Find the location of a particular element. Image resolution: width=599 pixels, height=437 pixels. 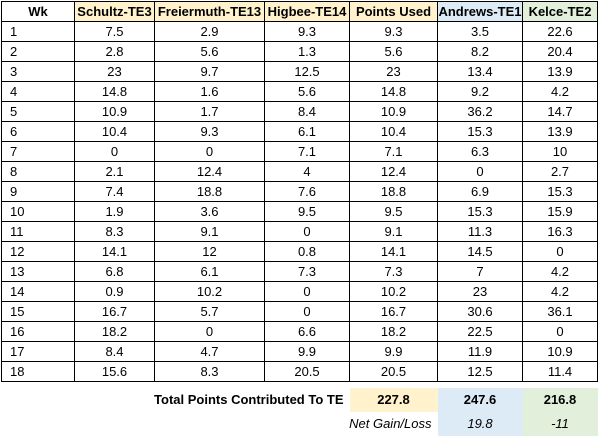

cell-freiermuth: 0 is located at coordinates (209, 331).